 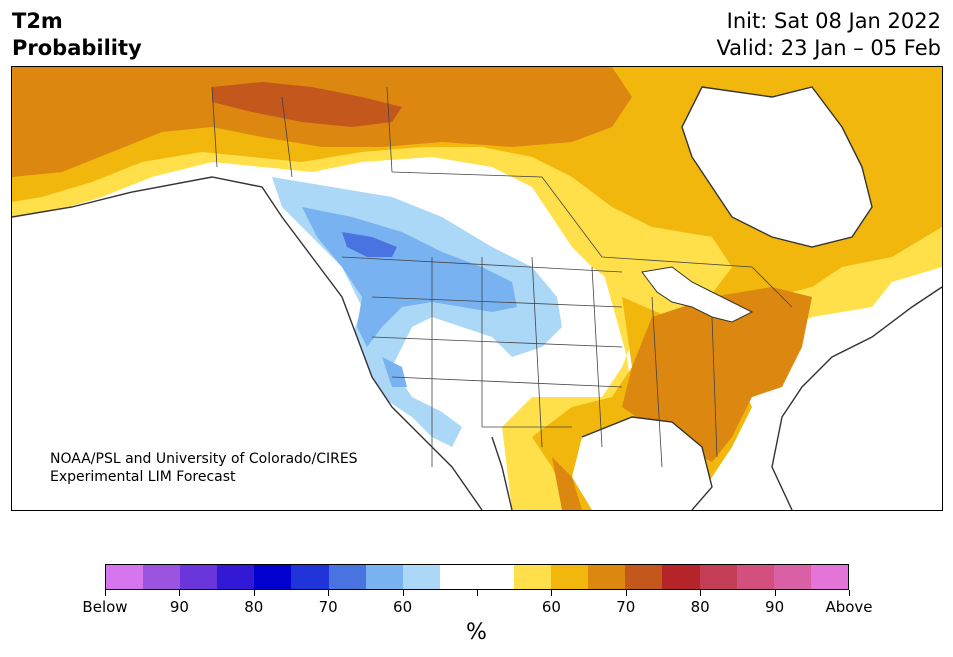 I want to click on variable-label: T2m, so click(x=37, y=21).